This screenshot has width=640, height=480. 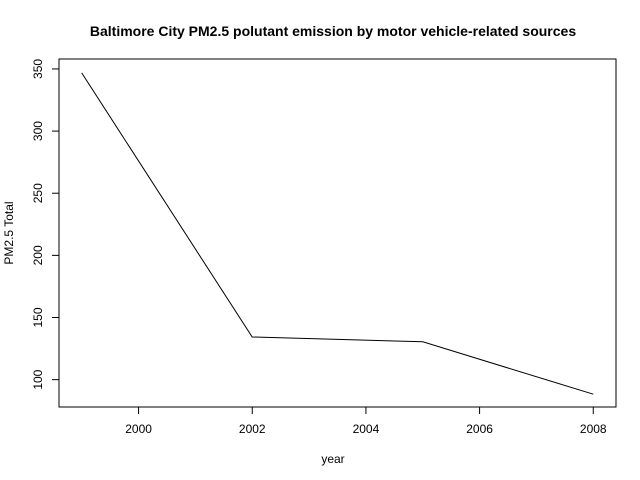 I want to click on x-tick-label: 2004, so click(x=366, y=429).